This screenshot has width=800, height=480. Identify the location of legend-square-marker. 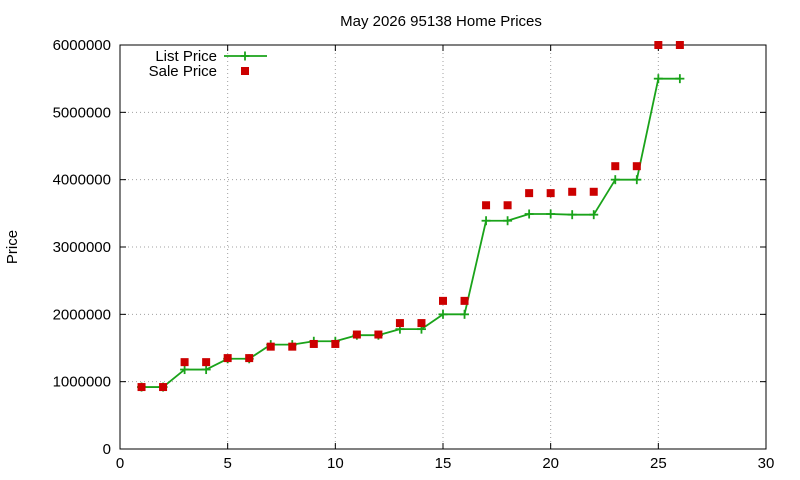
(245, 71).